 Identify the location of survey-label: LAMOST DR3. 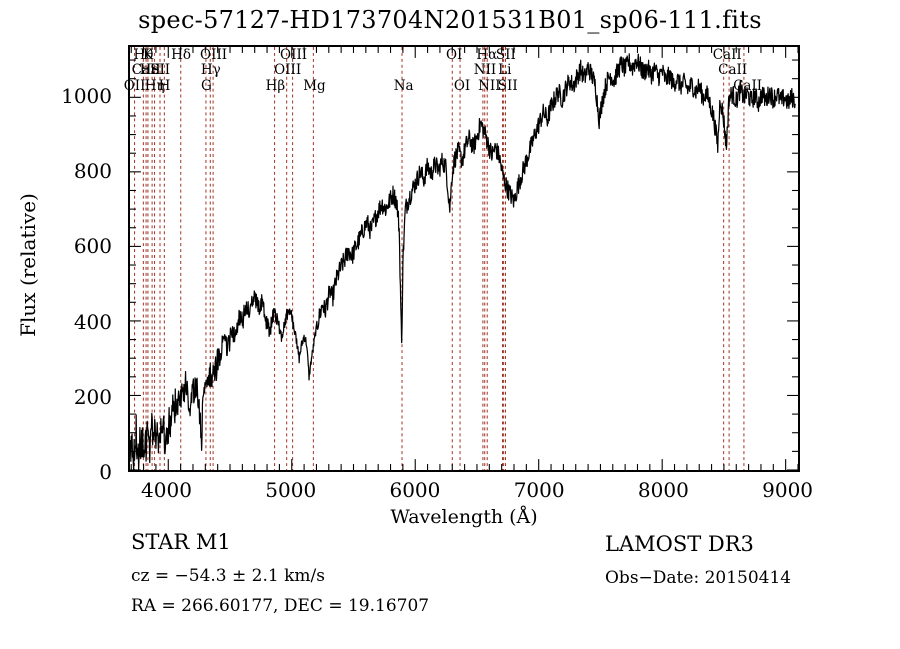
(679, 544).